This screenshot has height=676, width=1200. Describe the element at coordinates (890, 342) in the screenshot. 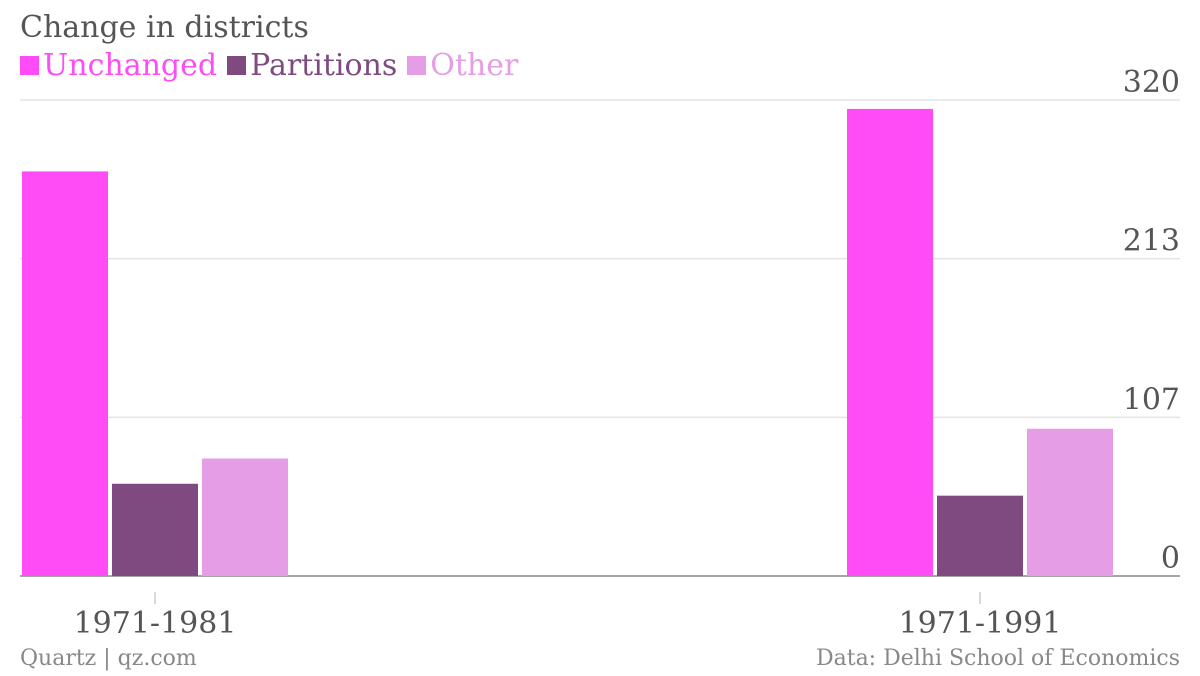

I see `bar-unchanged-1971-1991` at that location.